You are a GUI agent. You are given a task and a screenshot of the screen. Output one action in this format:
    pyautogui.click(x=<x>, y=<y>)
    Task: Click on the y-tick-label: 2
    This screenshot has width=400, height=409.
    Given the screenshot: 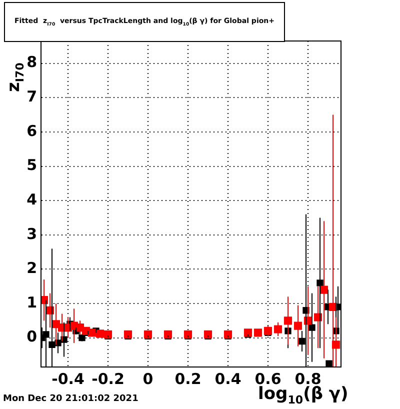 What is the action you would take?
    pyautogui.click(x=31, y=268)
    